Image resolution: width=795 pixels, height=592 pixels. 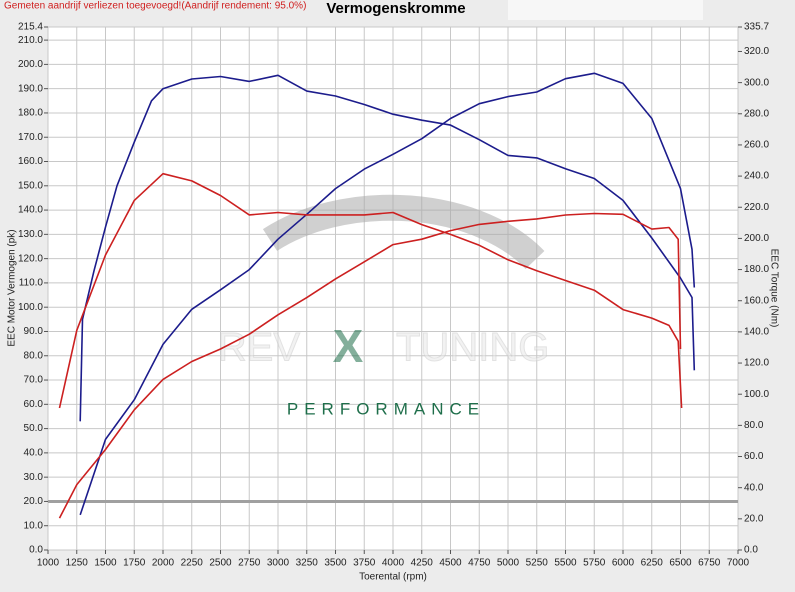 What do you see at coordinates (105, 563) in the screenshot?
I see `x-tick-label: 1500` at bounding box center [105, 563].